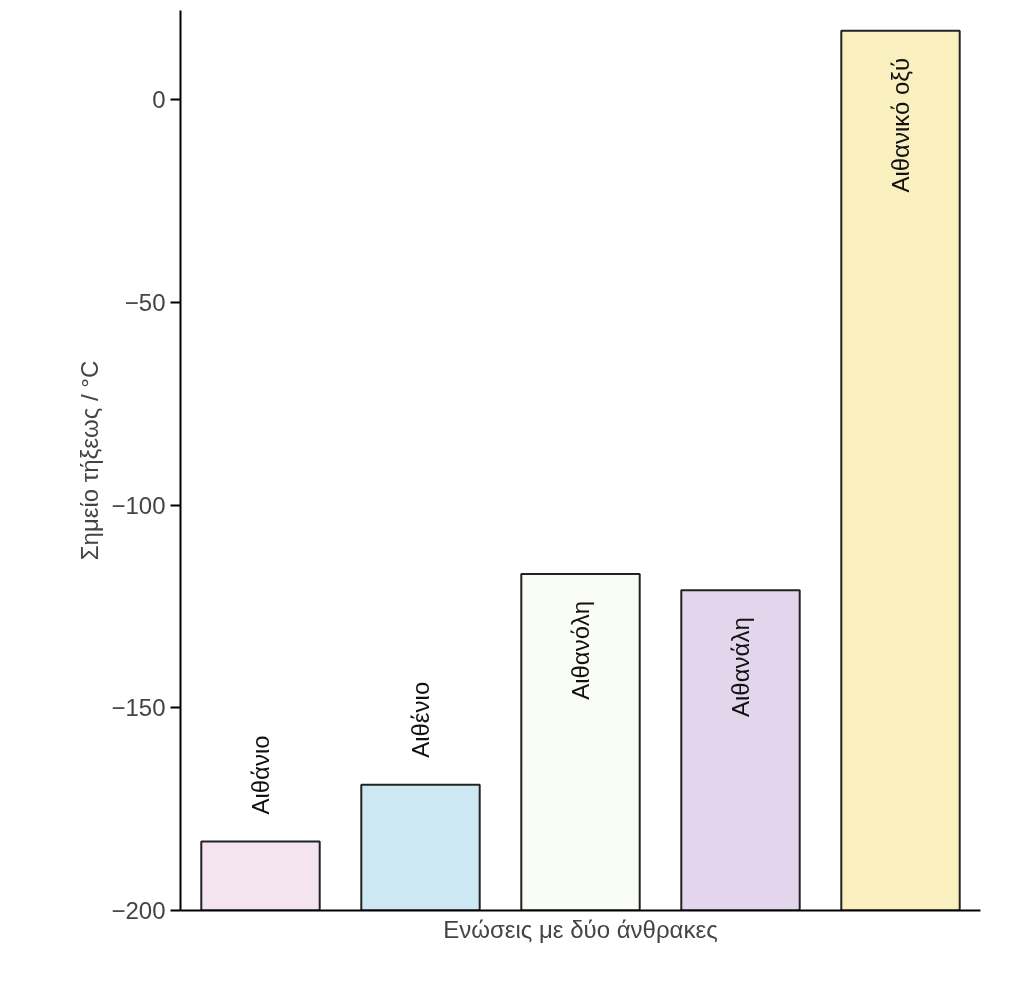 This screenshot has height=1003, width=1033. Describe the element at coordinates (90, 460) in the screenshot. I see `y-axis-title: Σημείο τήξεως / °C` at that location.